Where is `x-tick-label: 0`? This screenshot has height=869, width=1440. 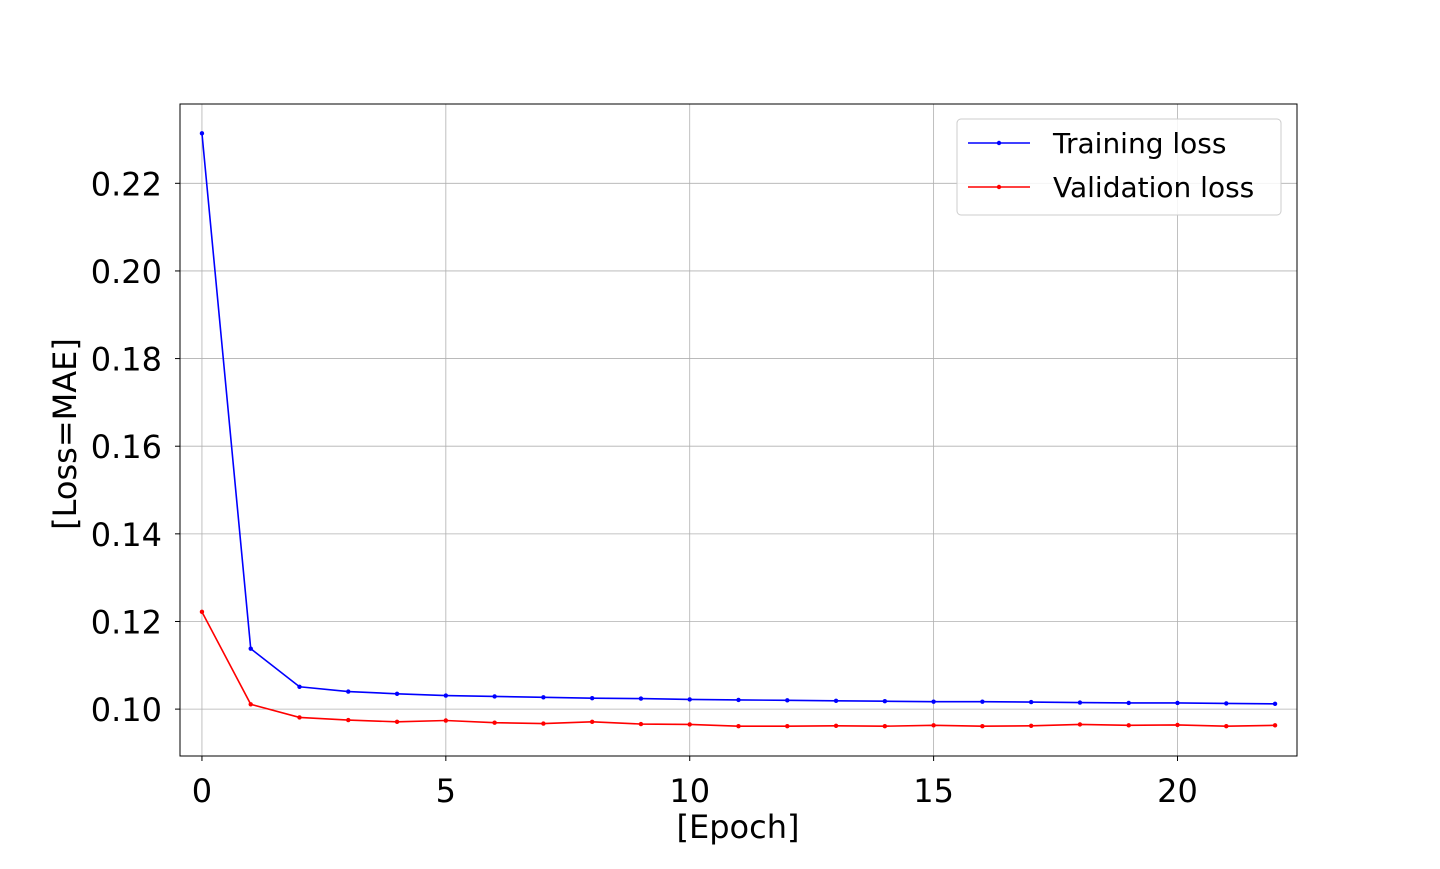 x-tick-label: 0 is located at coordinates (202, 791).